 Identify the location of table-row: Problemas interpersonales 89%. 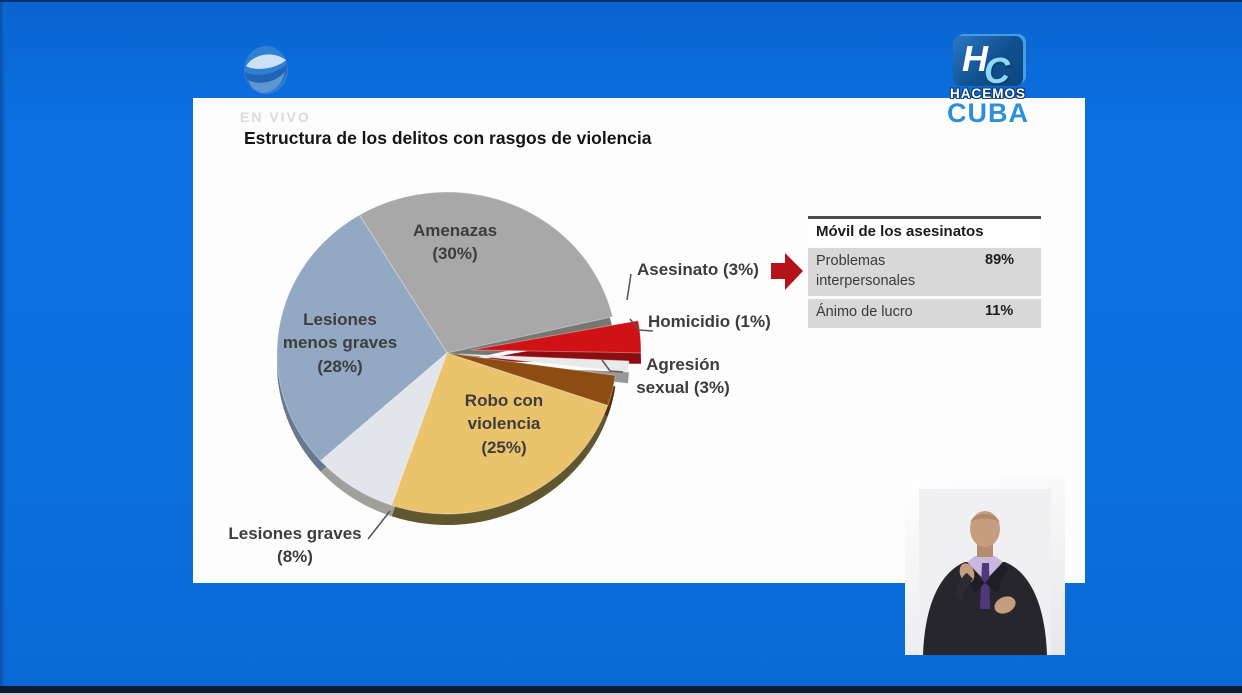
(924, 272).